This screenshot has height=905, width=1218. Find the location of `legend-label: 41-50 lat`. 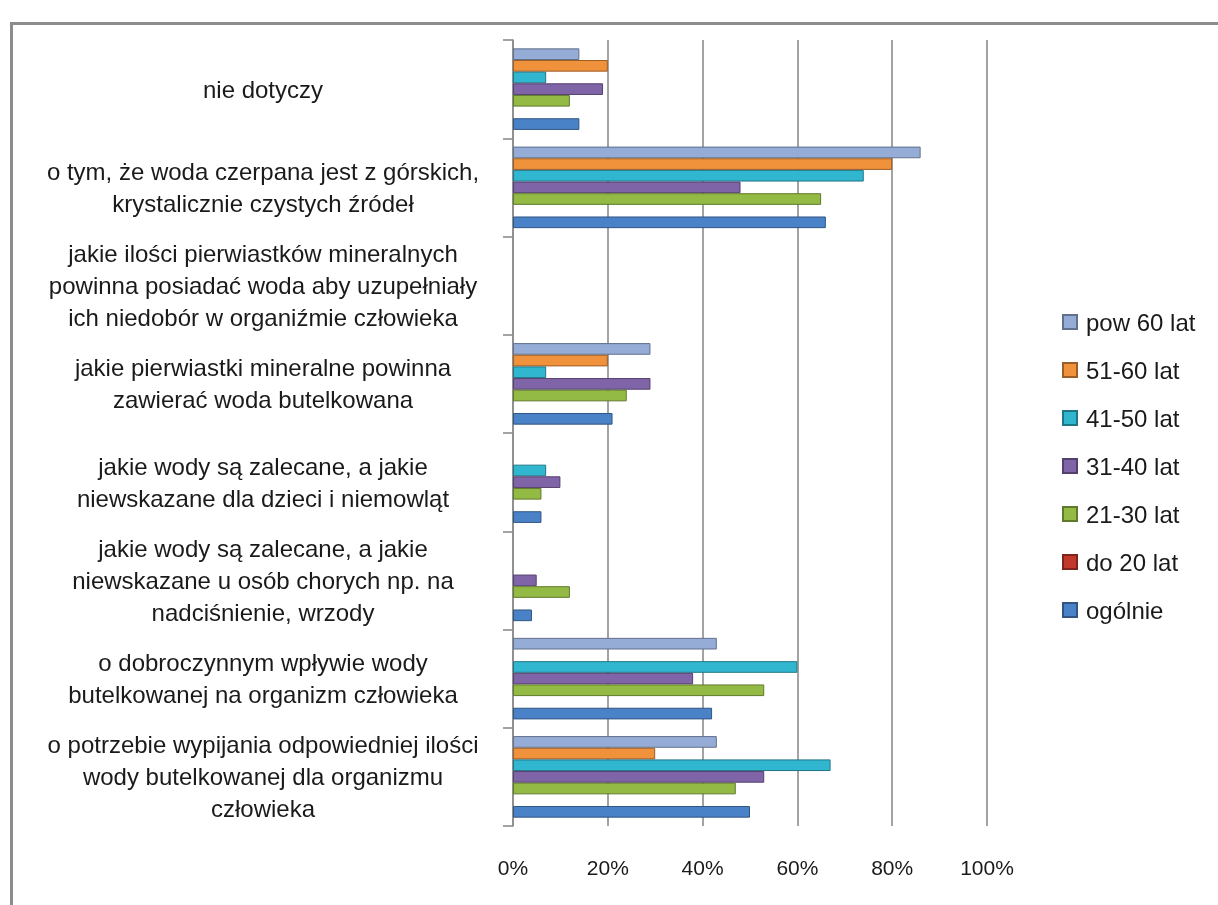

legend-label: 41-50 lat is located at coordinates (1133, 418).